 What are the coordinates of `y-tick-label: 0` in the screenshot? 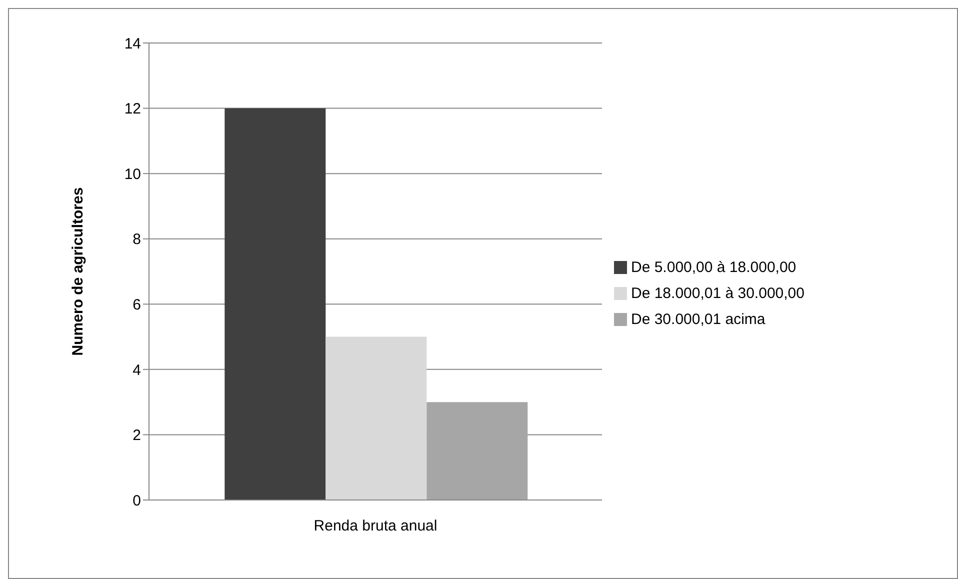 It's located at (136, 501).